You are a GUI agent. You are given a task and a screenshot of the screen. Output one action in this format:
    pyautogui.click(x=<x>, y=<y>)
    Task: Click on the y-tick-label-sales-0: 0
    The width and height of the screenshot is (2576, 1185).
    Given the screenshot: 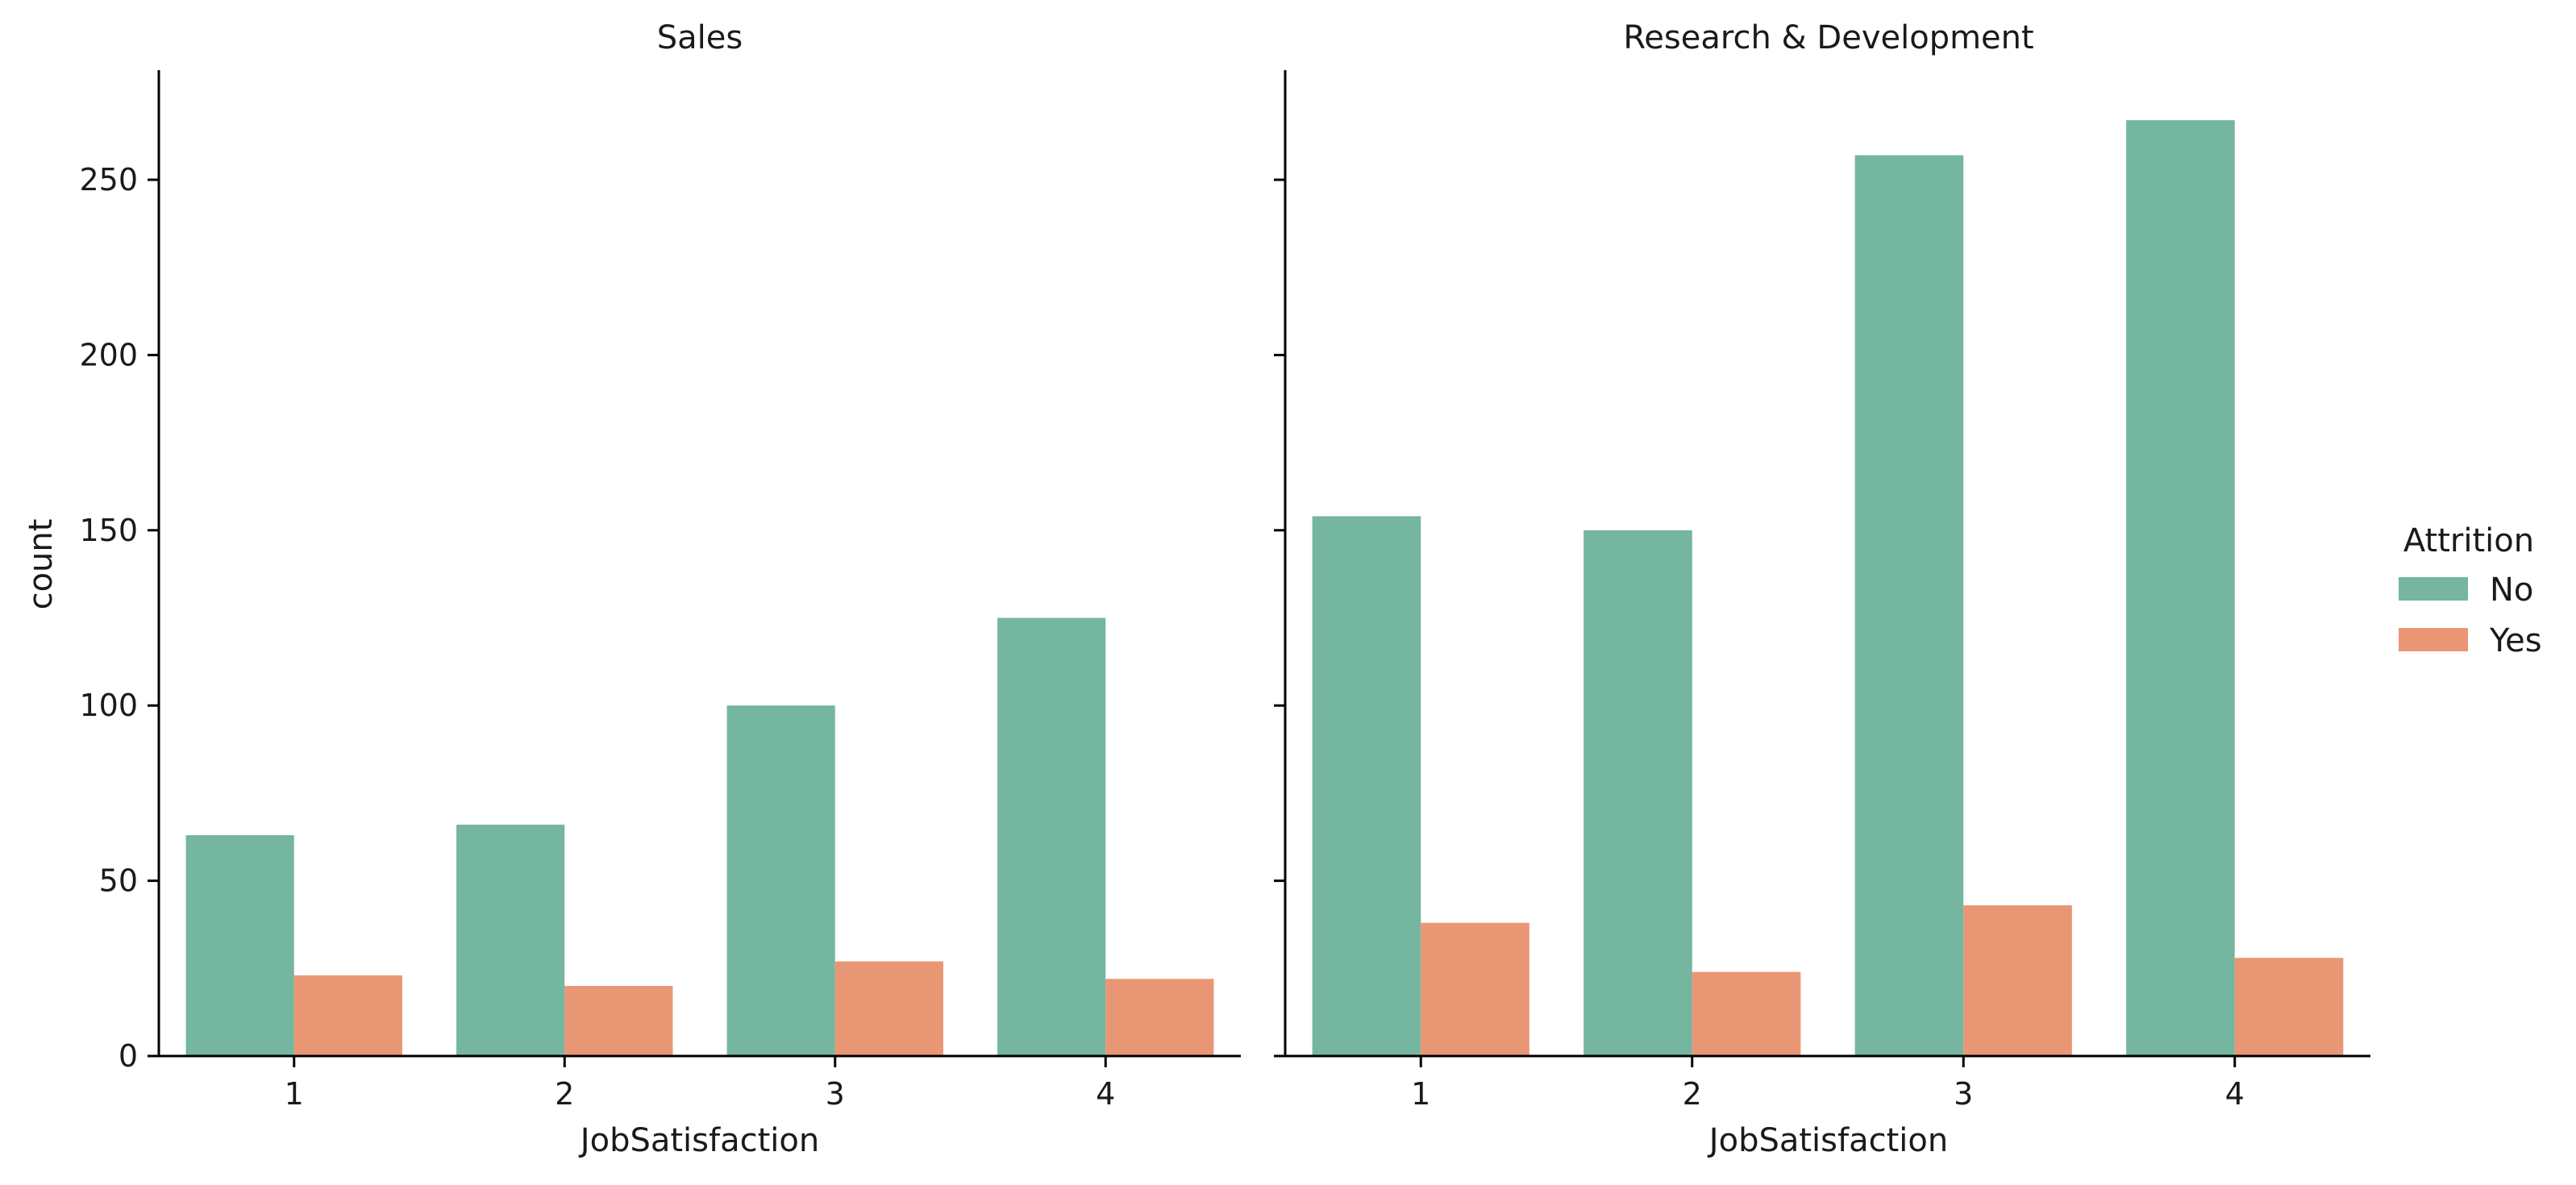 What is the action you would take?
    pyautogui.click(x=128, y=1056)
    